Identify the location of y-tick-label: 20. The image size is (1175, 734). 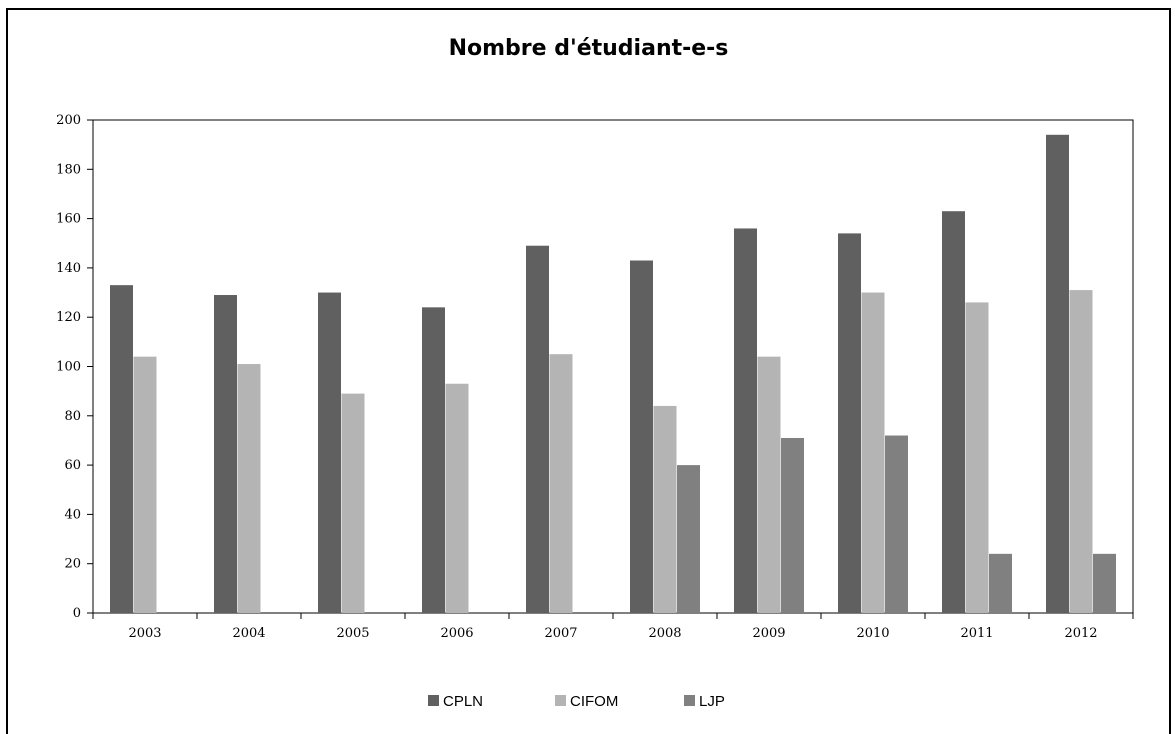
(72, 564).